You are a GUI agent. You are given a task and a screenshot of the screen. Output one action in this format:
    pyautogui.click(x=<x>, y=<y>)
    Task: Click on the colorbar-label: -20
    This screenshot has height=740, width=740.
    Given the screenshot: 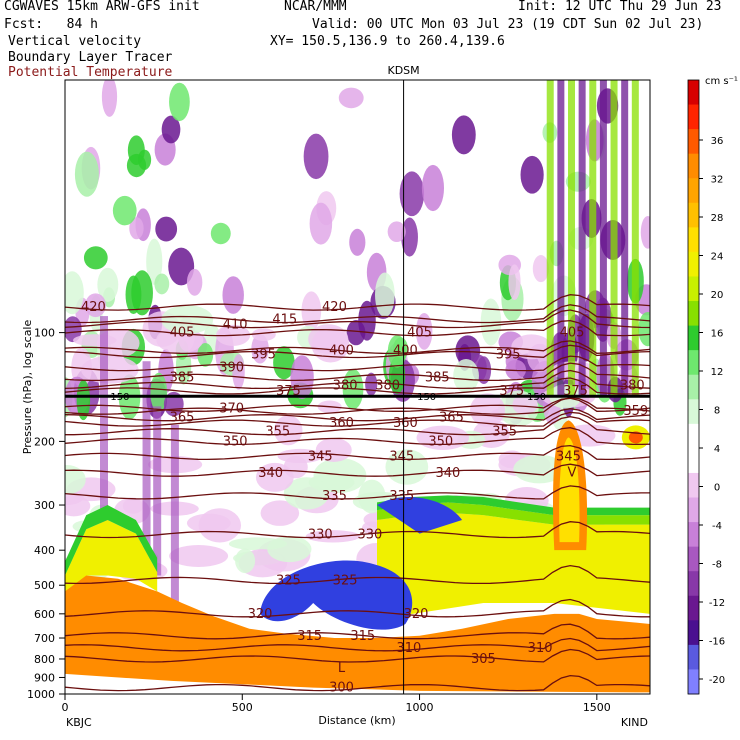 What is the action you would take?
    pyautogui.click(x=717, y=680)
    